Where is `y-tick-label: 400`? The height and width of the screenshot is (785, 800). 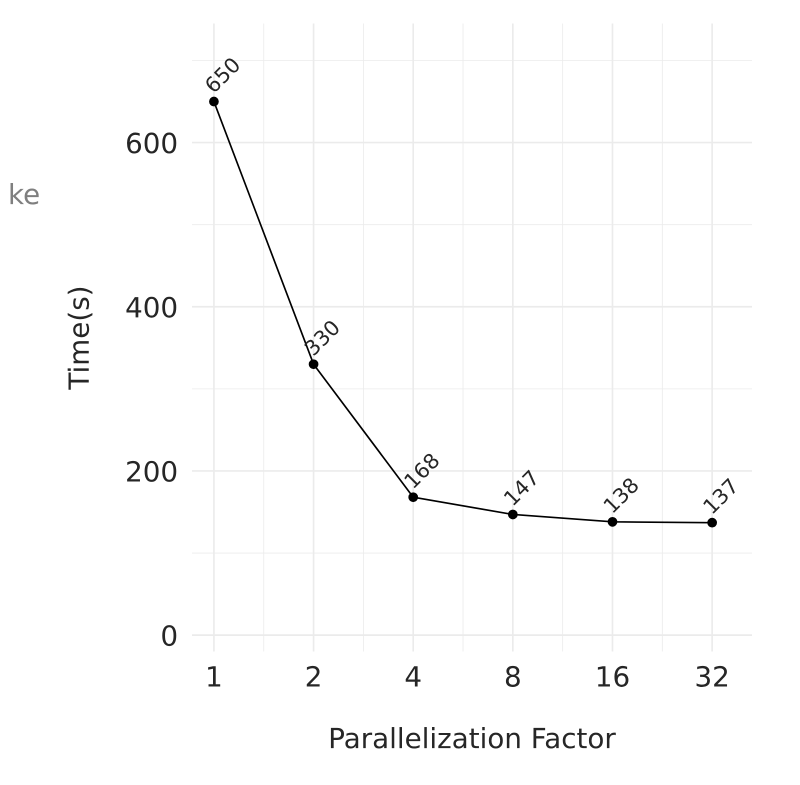 y-tick-label: 400 is located at coordinates (151, 307).